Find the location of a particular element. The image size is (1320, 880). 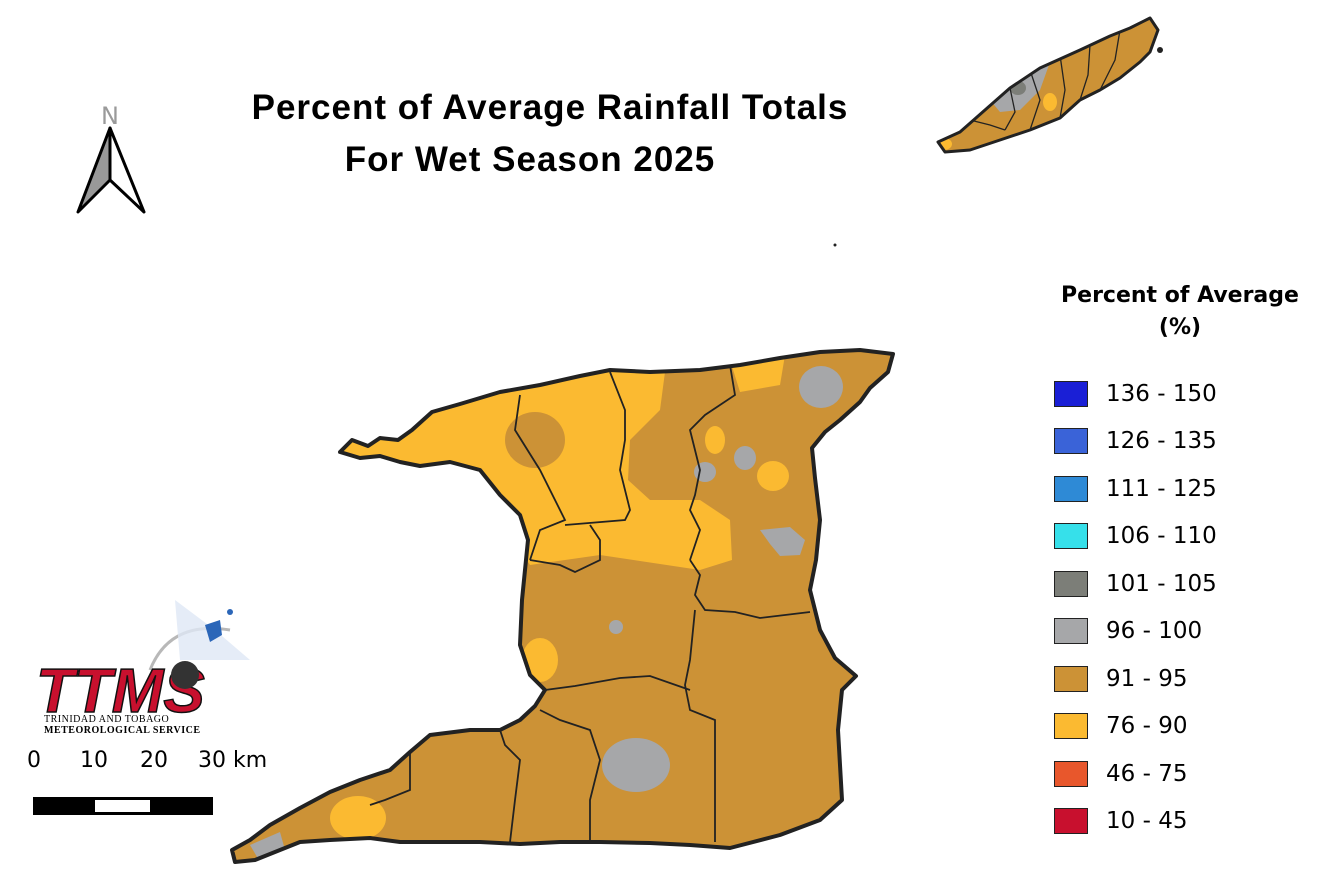

legend-item: 10 - 45 is located at coordinates (1180, 822).